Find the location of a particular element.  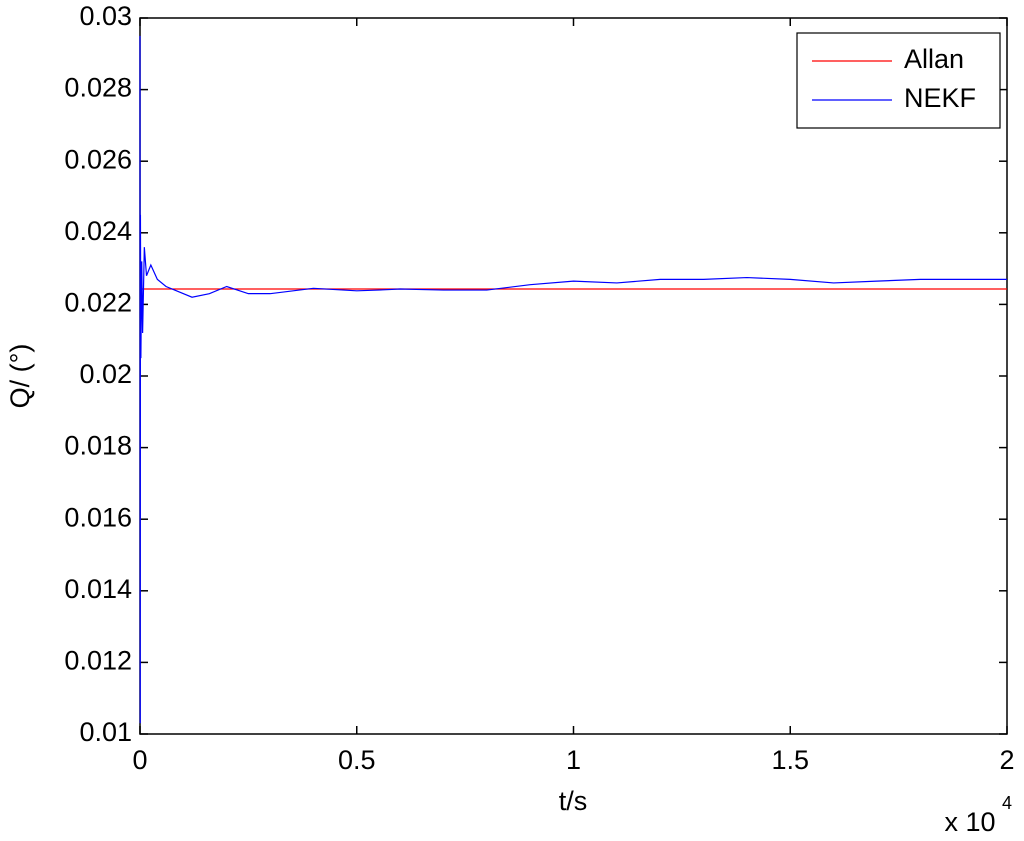

y-tick-label: 0.02 is located at coordinates (105, 374).